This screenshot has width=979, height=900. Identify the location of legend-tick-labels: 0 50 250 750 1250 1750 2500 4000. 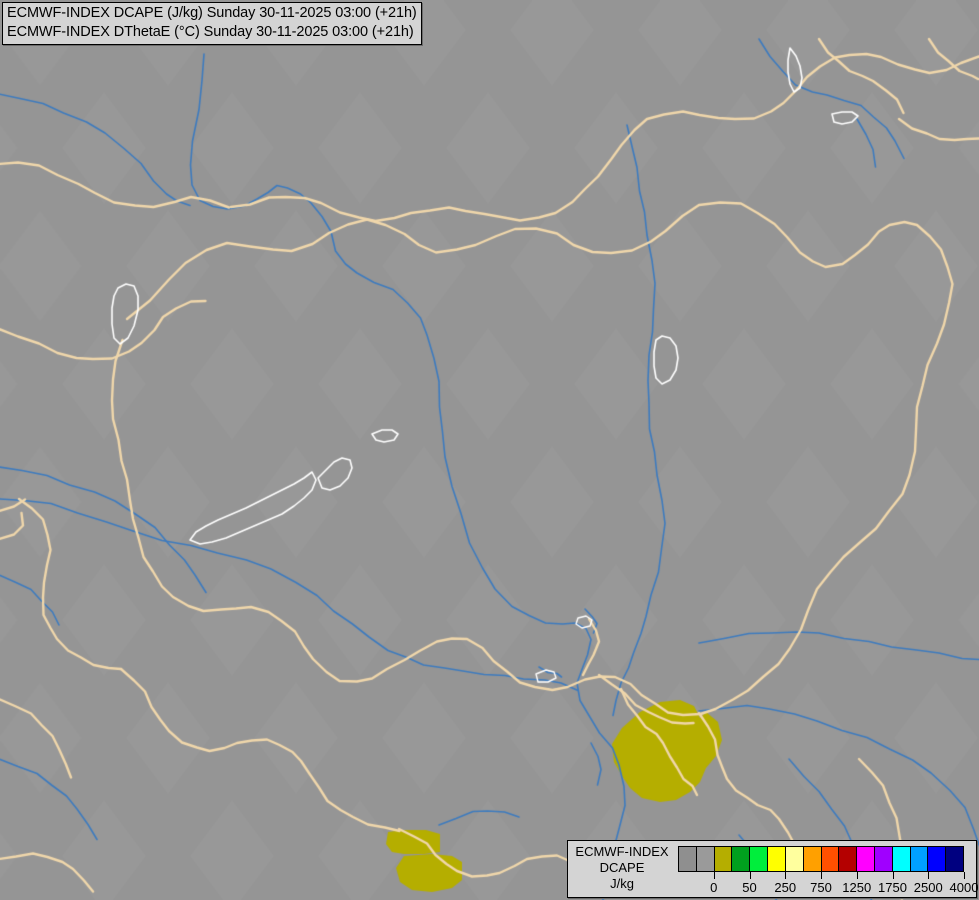
(828, 888).